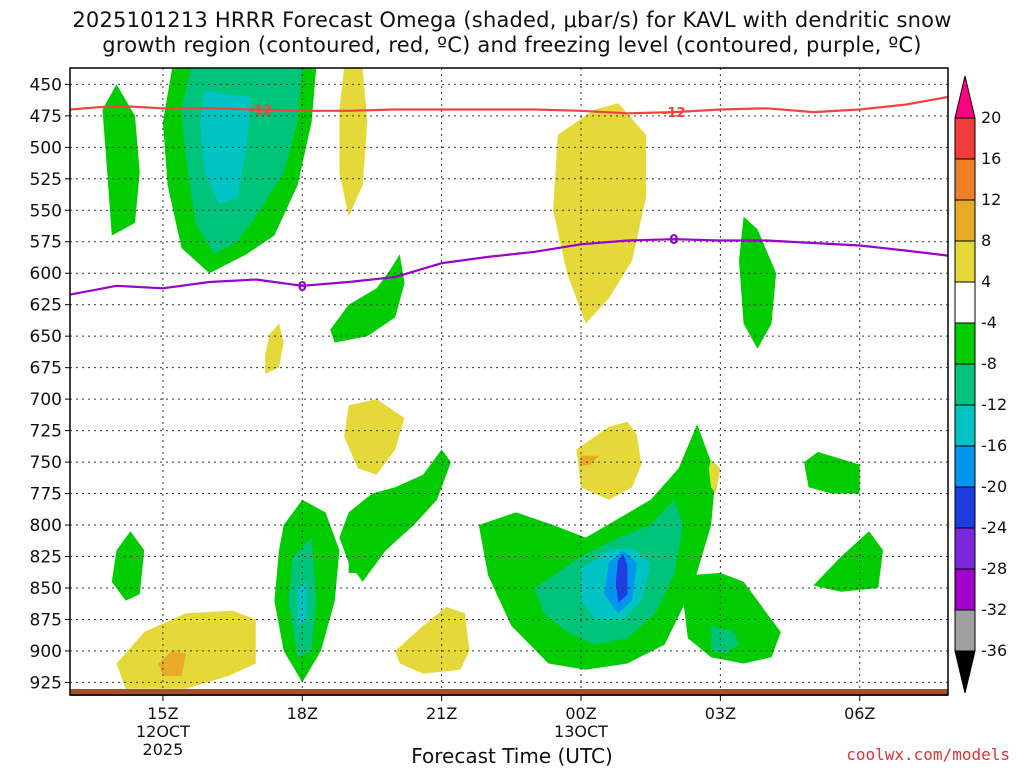 The width and height of the screenshot is (1024, 768). Describe the element at coordinates (581, 731) in the screenshot. I see `x-tick-00Z-line1: 13OCT` at that location.